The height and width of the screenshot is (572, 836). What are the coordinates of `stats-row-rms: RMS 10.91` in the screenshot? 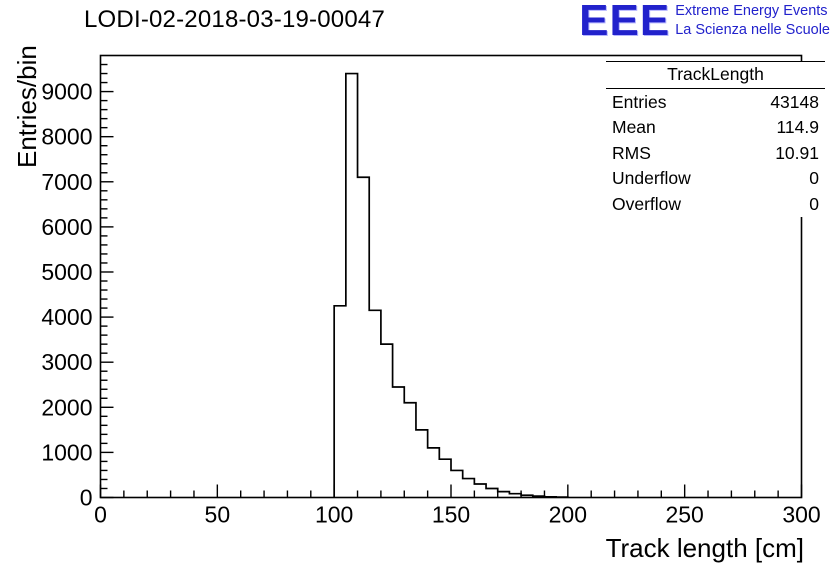 It's located at (715, 153).